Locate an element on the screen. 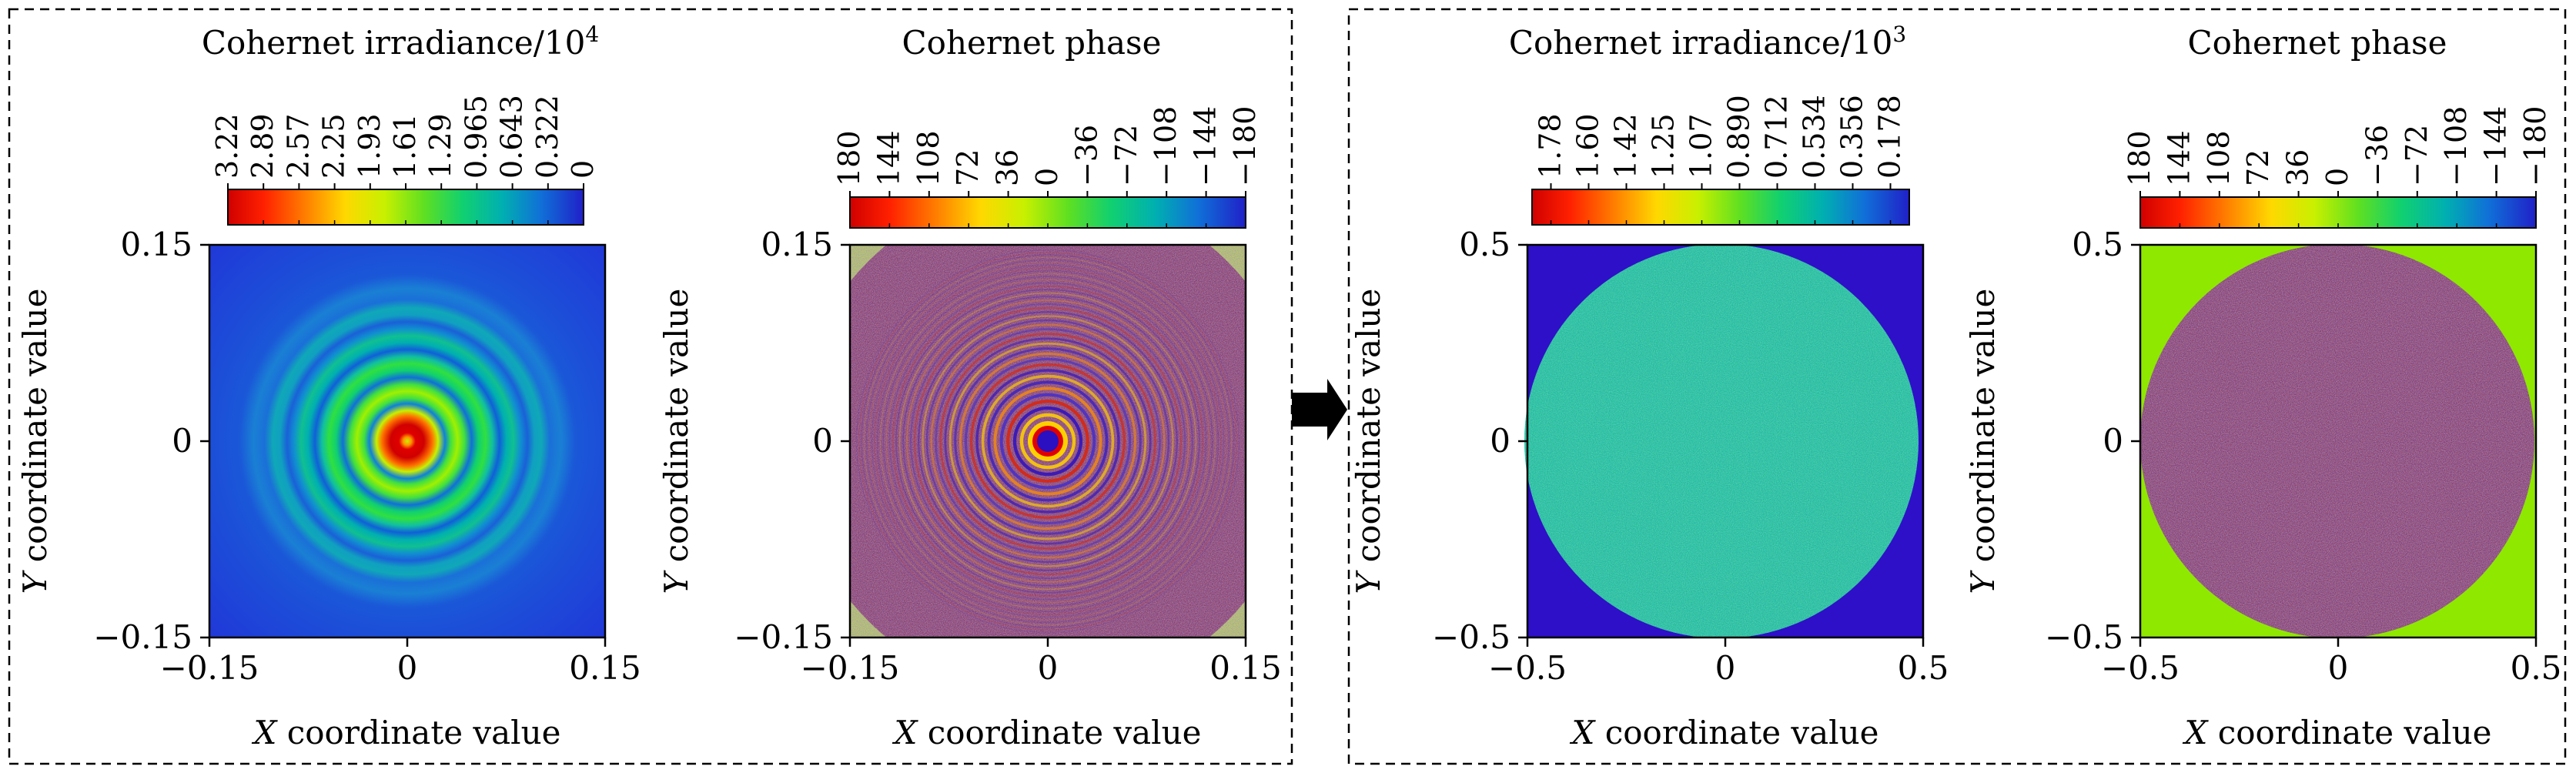  panel-1-colorbar is located at coordinates (406, 207).